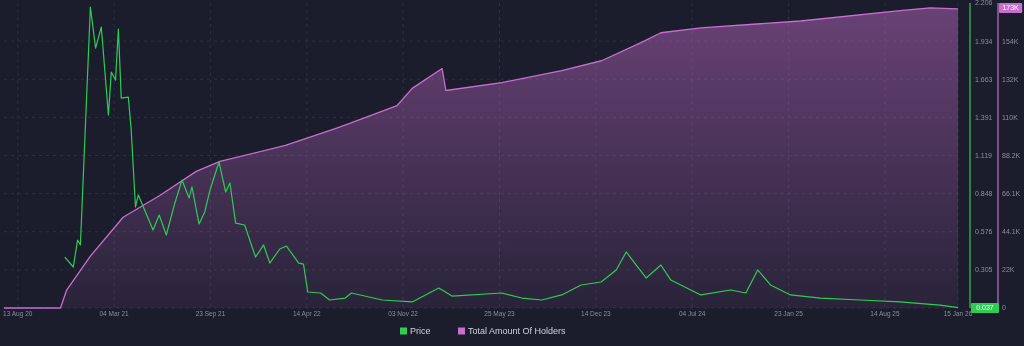 This screenshot has height=346, width=1024. What do you see at coordinates (420, 331) in the screenshot?
I see `legend-label: Price` at bounding box center [420, 331].